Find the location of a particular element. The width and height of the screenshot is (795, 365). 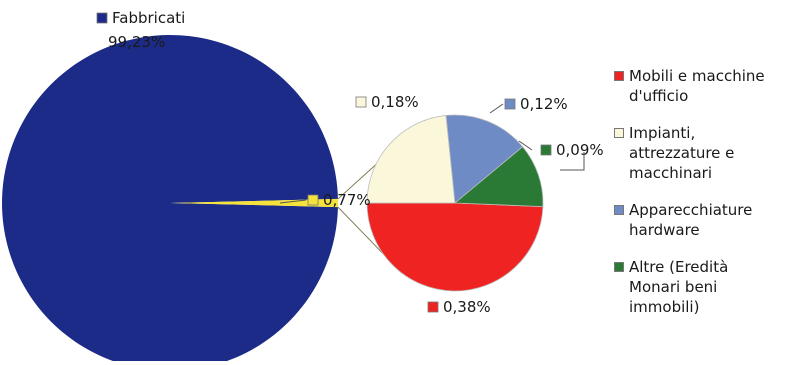

legend-item: Mobili e macchine d'ufficio is located at coordinates (703, 86).